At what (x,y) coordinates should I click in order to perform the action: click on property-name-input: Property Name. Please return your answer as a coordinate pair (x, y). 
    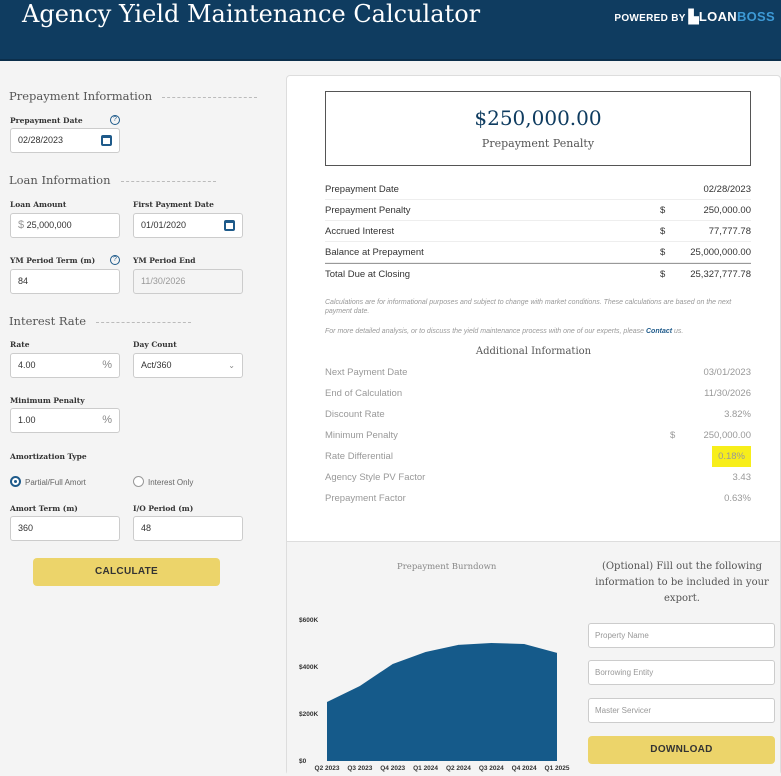
    Looking at the image, I should click on (681, 635).